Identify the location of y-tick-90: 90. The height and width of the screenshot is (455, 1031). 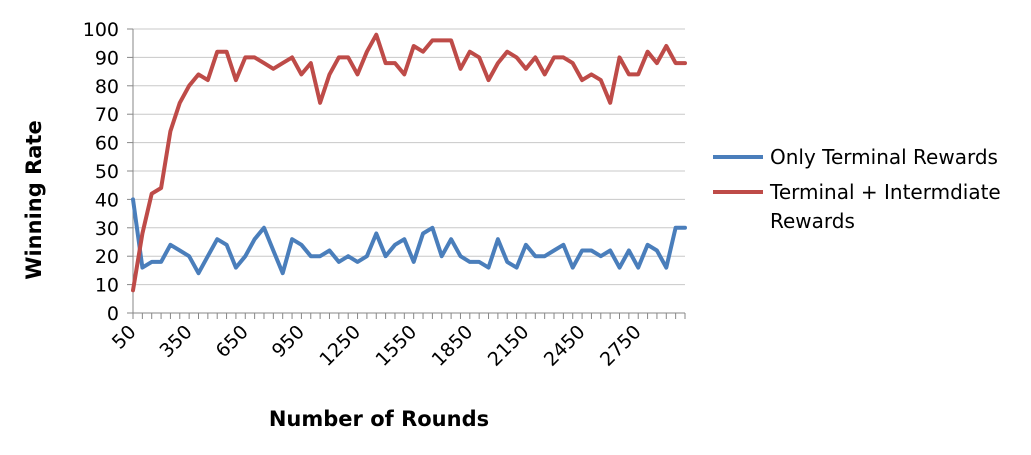
(107, 58).